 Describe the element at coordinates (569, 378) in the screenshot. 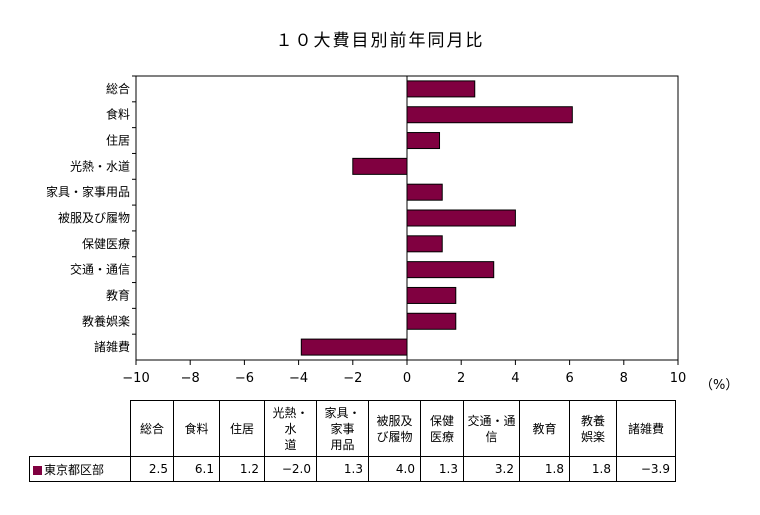

I see `x-tick-label: 6` at that location.